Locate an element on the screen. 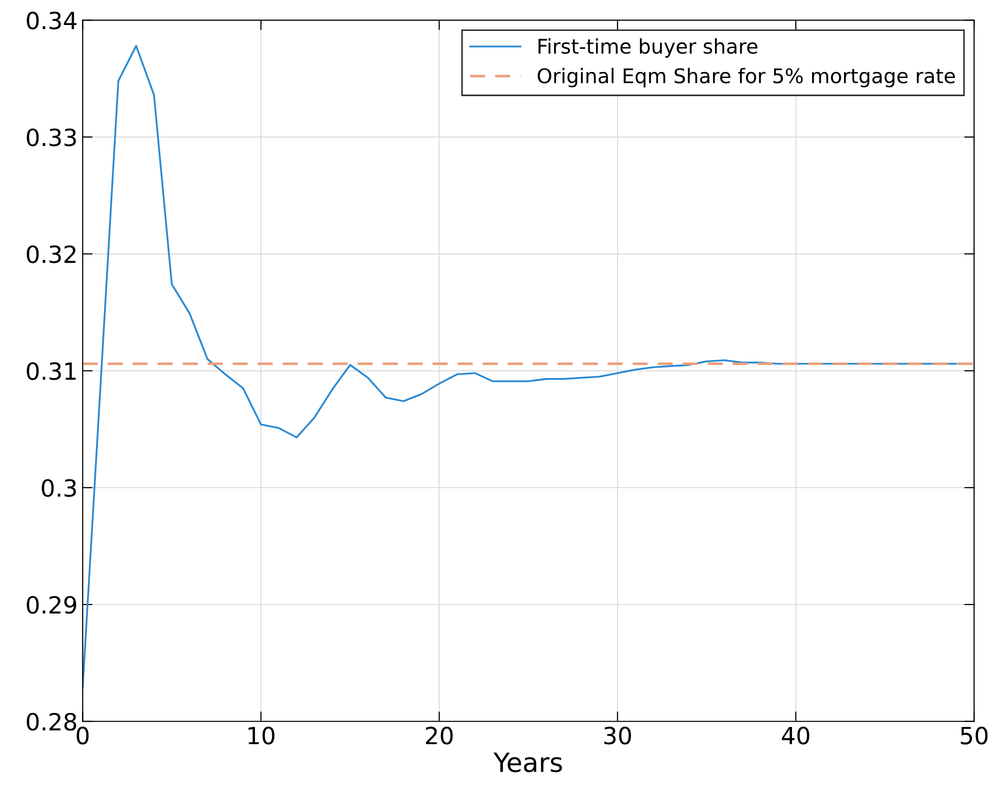 This screenshot has width=996, height=806. y-tick-label: 0.34 is located at coordinates (51, 21).